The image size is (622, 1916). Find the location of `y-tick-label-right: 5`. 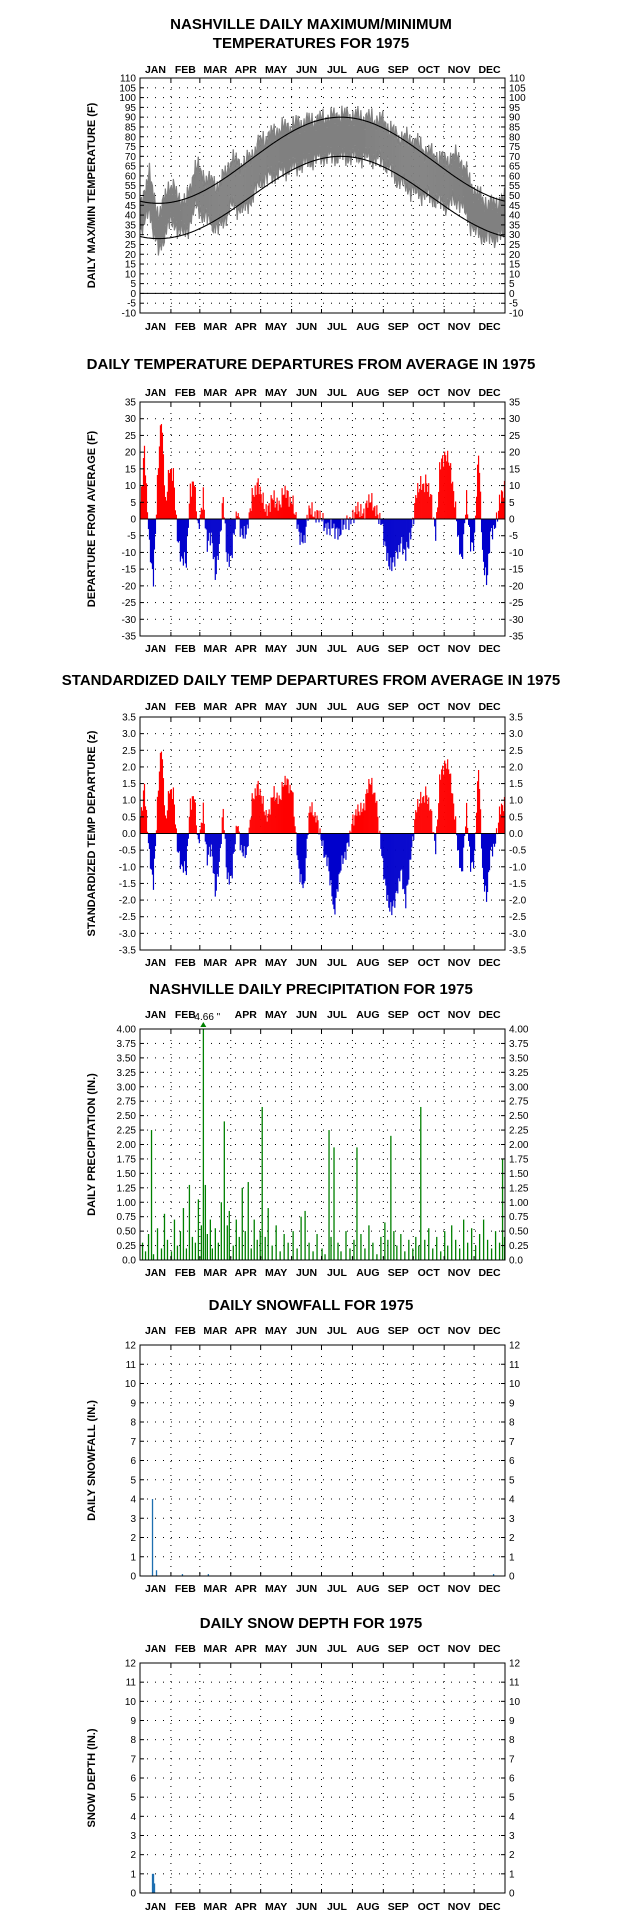

y-tick-label-right: 5 is located at coordinates (512, 284).